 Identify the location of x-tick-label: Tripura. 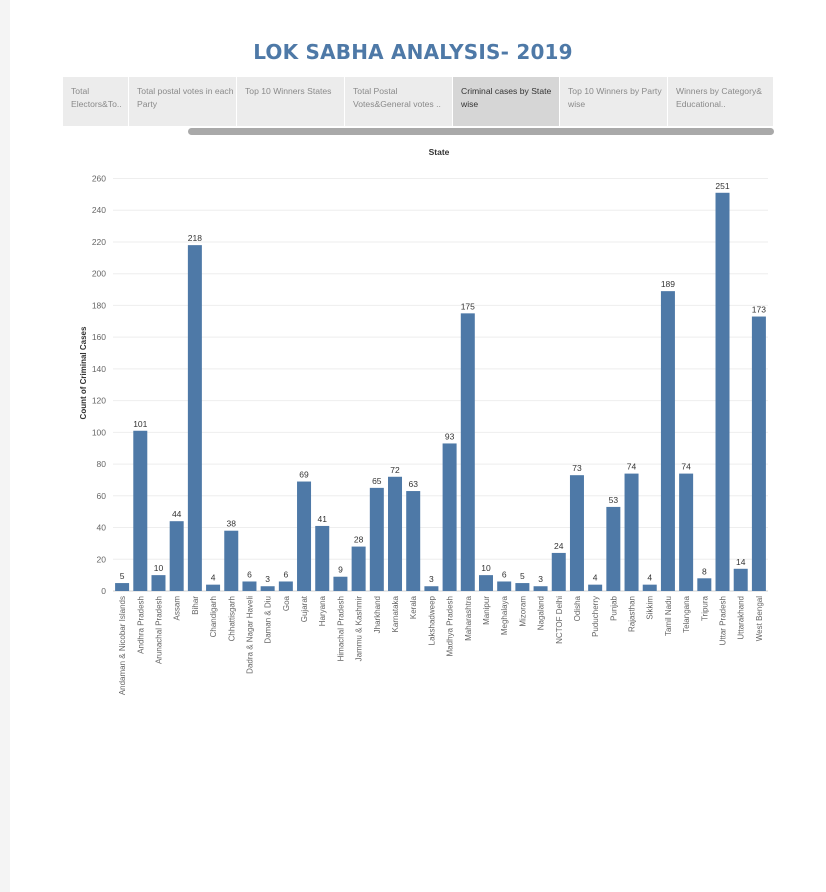
(704, 608).